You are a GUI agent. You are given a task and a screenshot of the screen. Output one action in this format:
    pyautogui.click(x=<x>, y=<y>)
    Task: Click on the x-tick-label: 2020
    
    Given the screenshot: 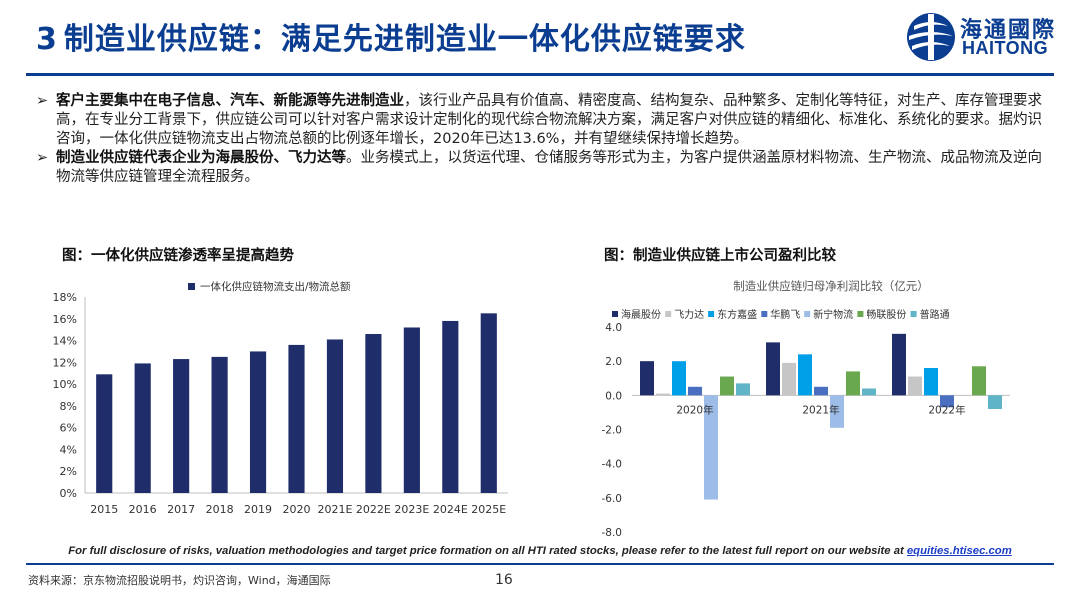 What is the action you would take?
    pyautogui.click(x=297, y=509)
    